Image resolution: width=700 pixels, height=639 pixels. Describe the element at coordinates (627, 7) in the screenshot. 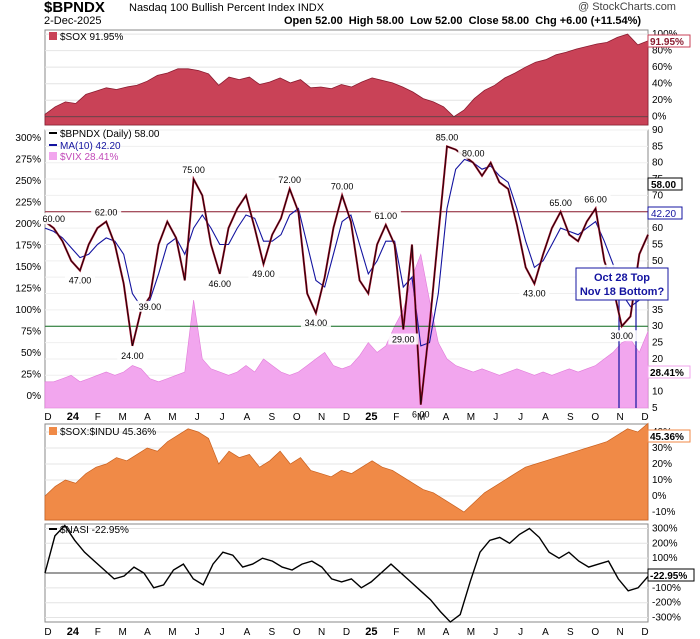

I see `stockcharts-brand: @ StockCharts.com` at that location.